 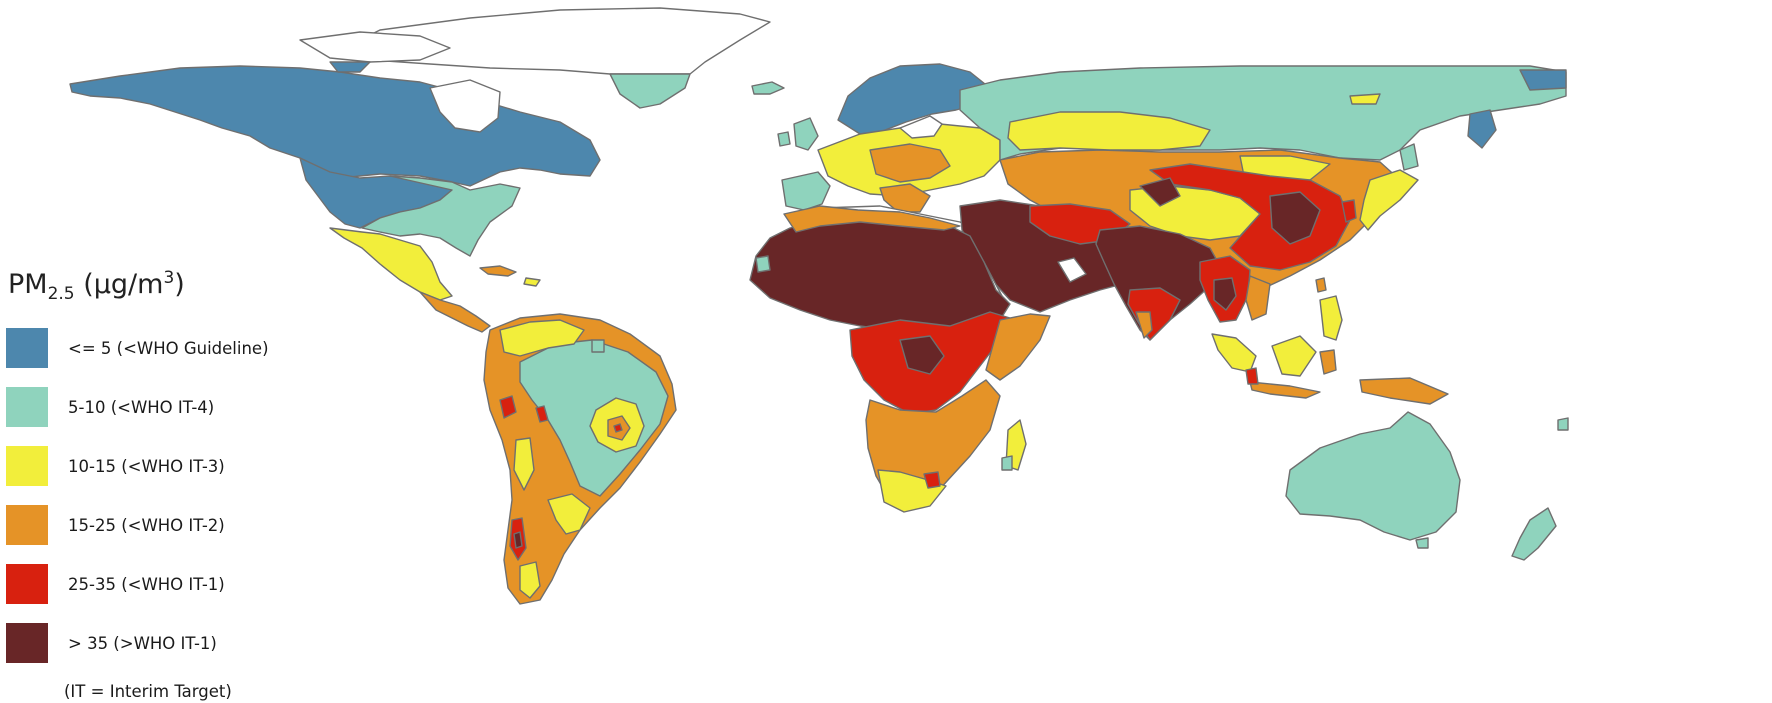 I want to click on europe, so click(x=876, y=150).